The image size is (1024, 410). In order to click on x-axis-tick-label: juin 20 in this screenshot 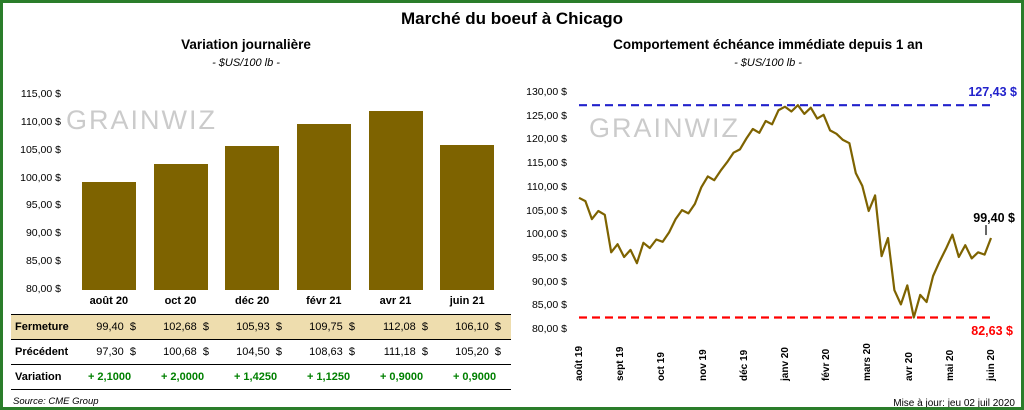, I will do `click(991, 365)`.